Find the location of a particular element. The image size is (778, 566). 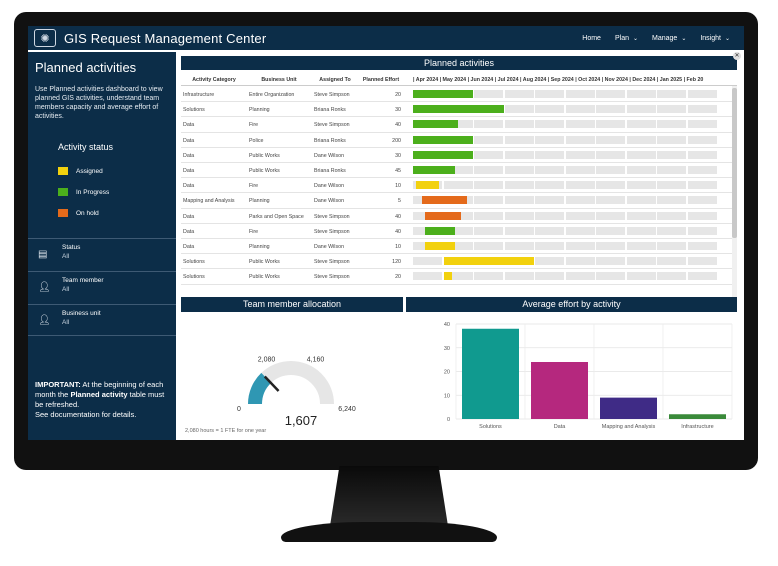

nav-insight: Insight ⌄ is located at coordinates (715, 38).